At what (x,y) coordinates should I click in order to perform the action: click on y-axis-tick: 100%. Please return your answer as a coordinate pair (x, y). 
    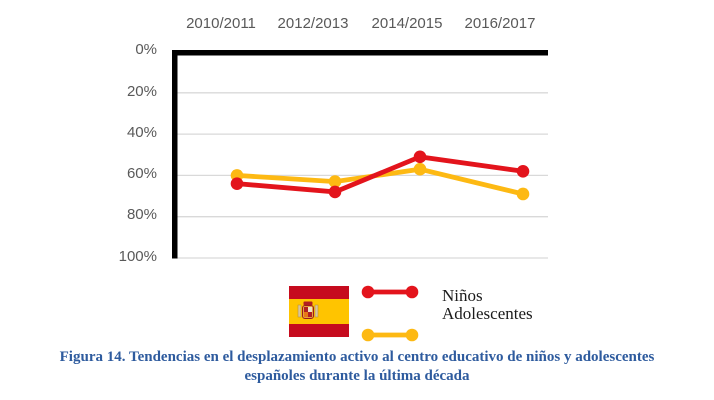
    Looking at the image, I should click on (137, 256).